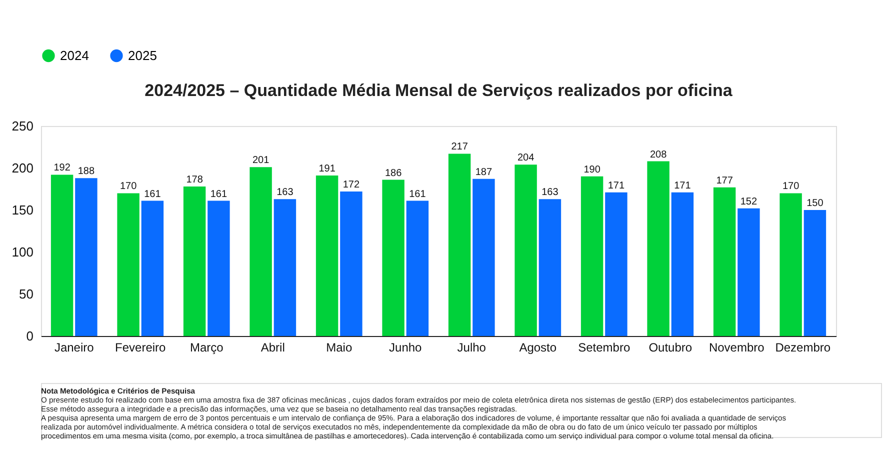 The height and width of the screenshot is (454, 892). Describe the element at coordinates (351, 185) in the screenshot. I see `data-label: 172` at that location.